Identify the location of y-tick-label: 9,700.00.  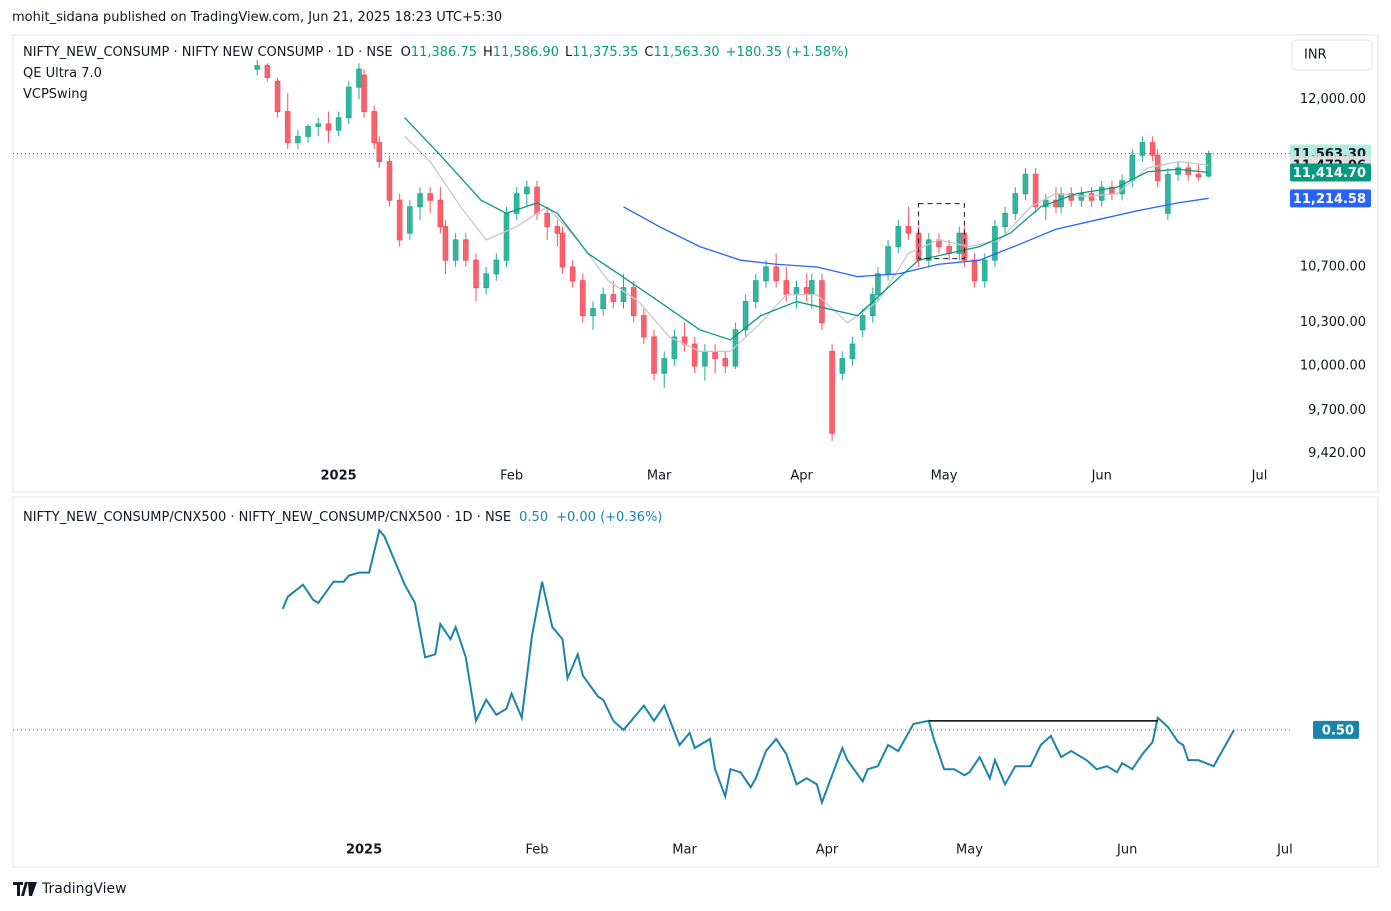
(1337, 410).